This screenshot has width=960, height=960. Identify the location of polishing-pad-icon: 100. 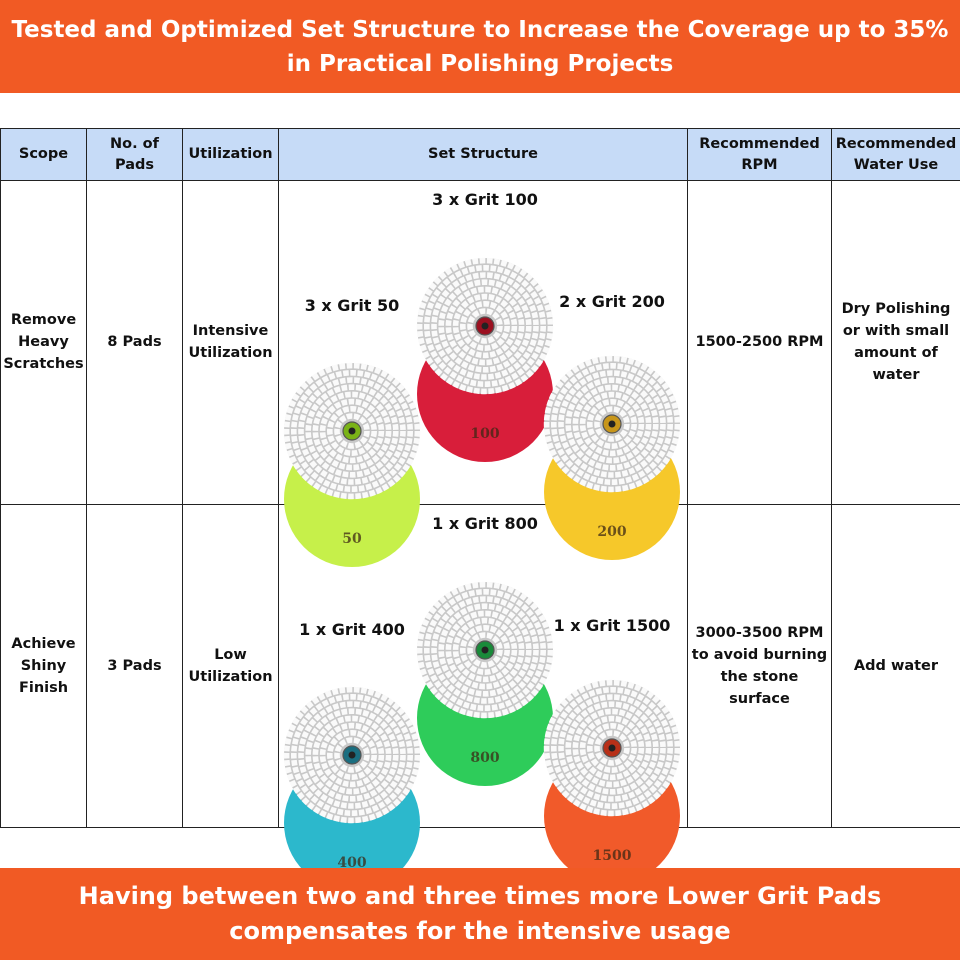
(485, 359).